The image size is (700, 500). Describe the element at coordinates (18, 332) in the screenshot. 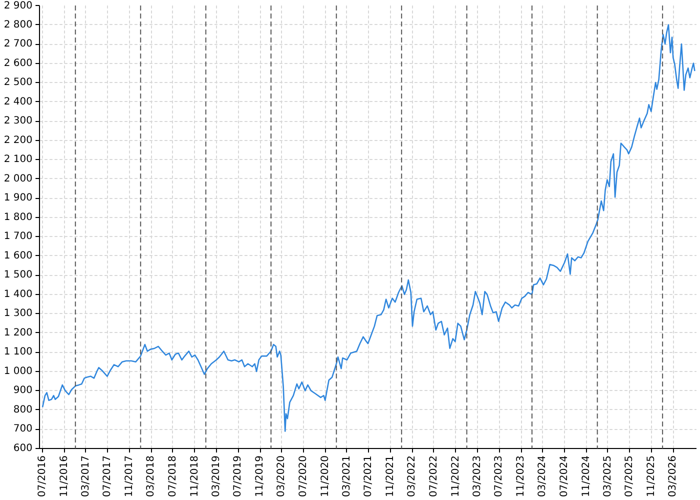

I see `y-tick-label: 1 200` at that location.